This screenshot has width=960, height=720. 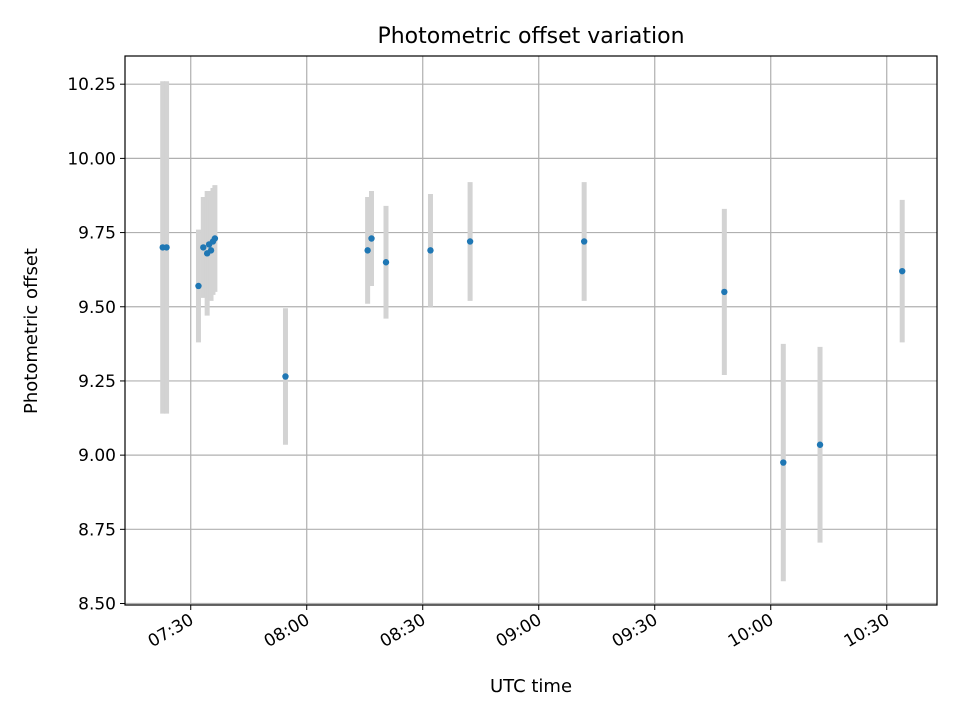 What do you see at coordinates (97, 605) in the screenshot?
I see `y-tick-label: 8.50` at bounding box center [97, 605].